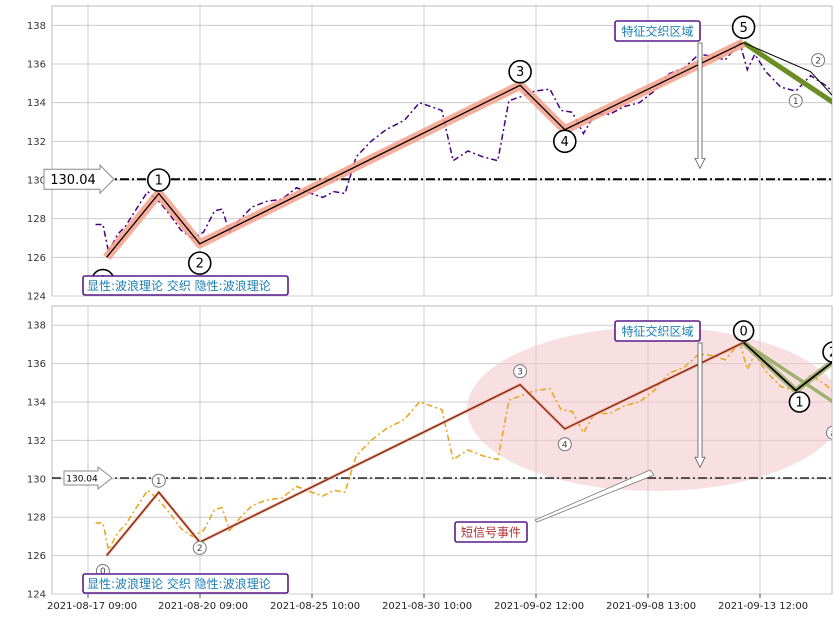  Describe the element at coordinates (491, 533) in the screenshot. I see `event-label-text: 短信号事件` at that location.